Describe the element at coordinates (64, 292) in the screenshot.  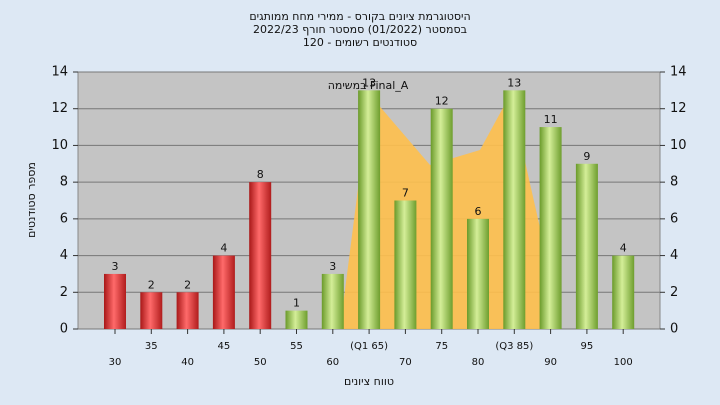
I see `y-tick-label: 2` at that location.